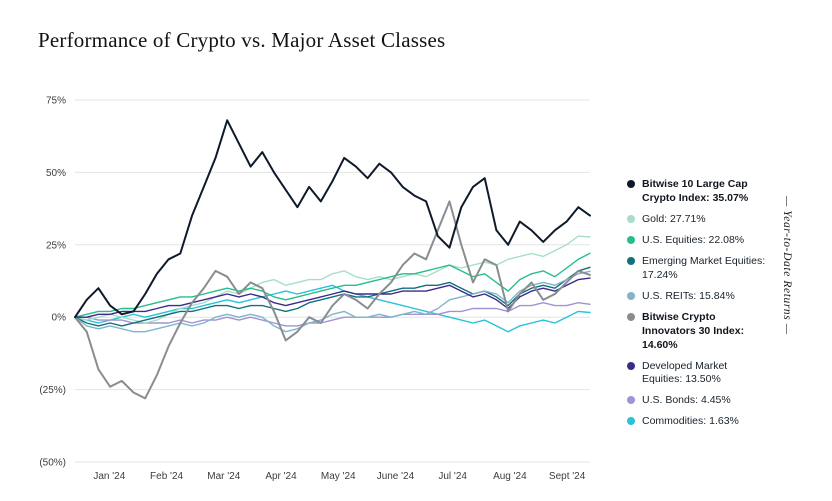  Describe the element at coordinates (56, 101) in the screenshot. I see `y-tick-label: 75%` at that location.